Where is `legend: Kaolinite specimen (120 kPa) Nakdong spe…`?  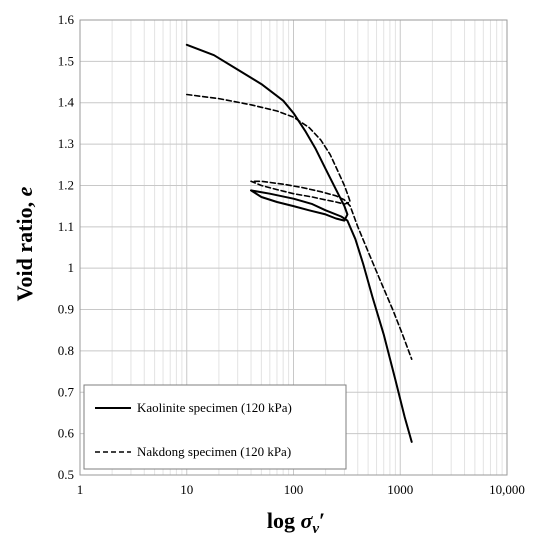
legend: Kaolinite specimen (120 kPa) Nakdong spe… is located at coordinates (215, 427).